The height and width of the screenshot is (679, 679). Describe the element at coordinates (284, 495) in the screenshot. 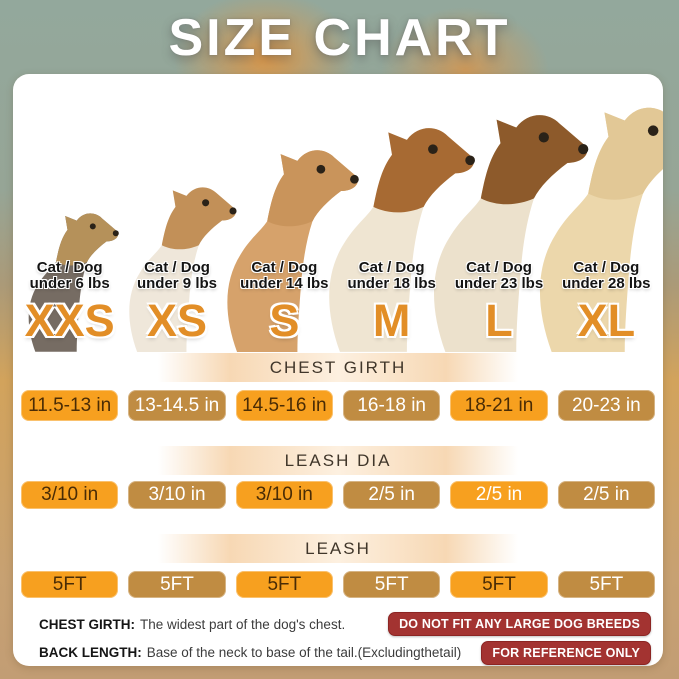

I see `value-pill-leash-dia-s: 3/10 in` at that location.